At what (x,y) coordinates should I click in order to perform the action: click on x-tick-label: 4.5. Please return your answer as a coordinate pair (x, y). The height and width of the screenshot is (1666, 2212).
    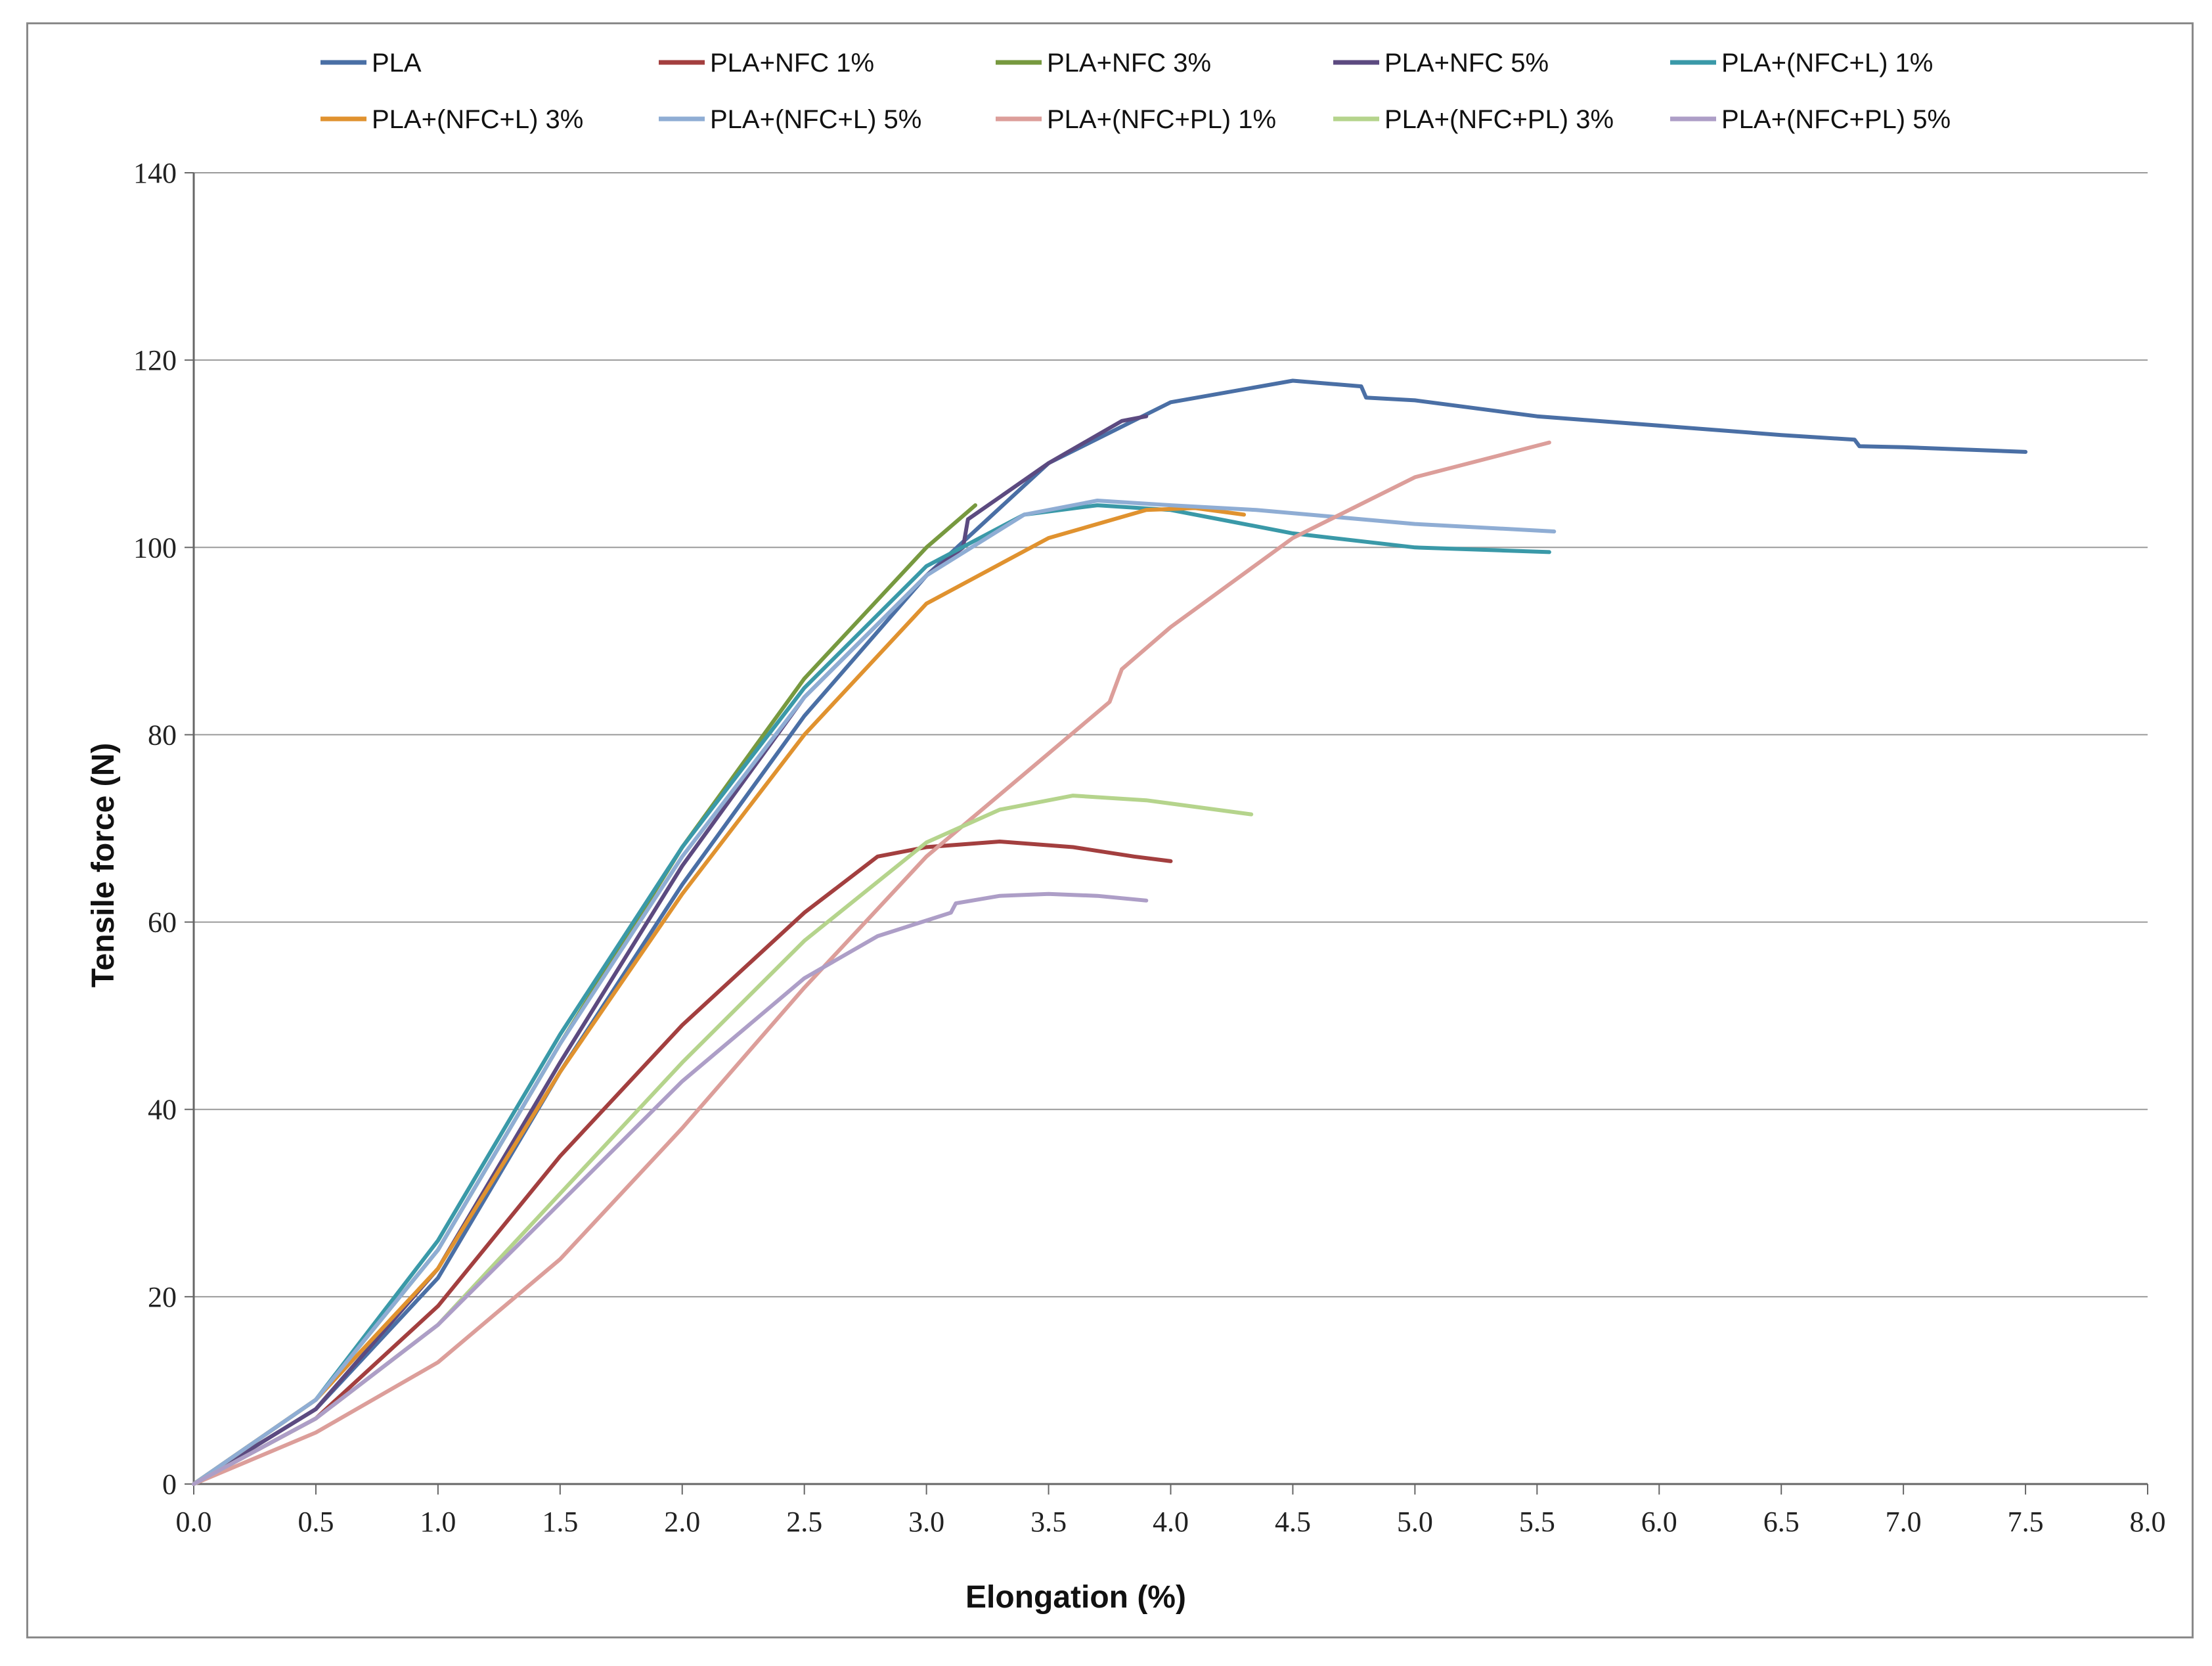
    Looking at the image, I should click on (1293, 1522).